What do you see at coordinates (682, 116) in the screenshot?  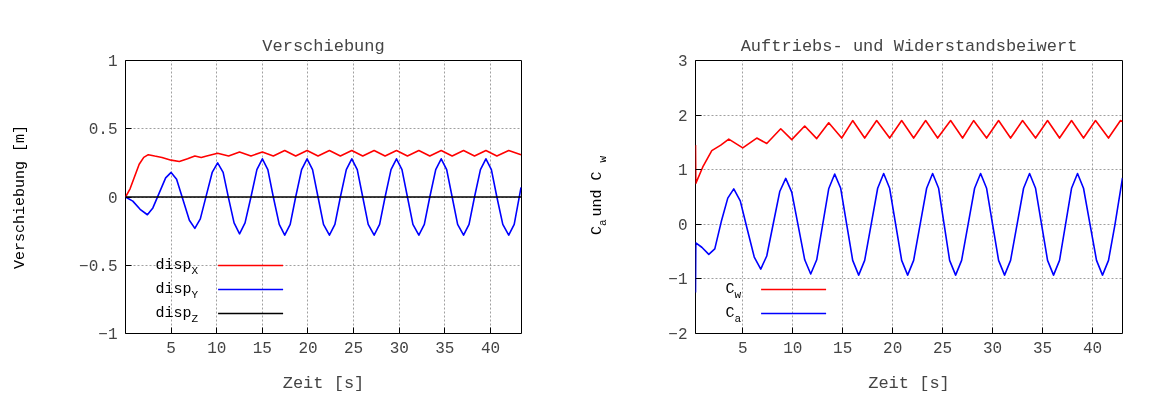 I see `y-tick-label: 2` at bounding box center [682, 116].